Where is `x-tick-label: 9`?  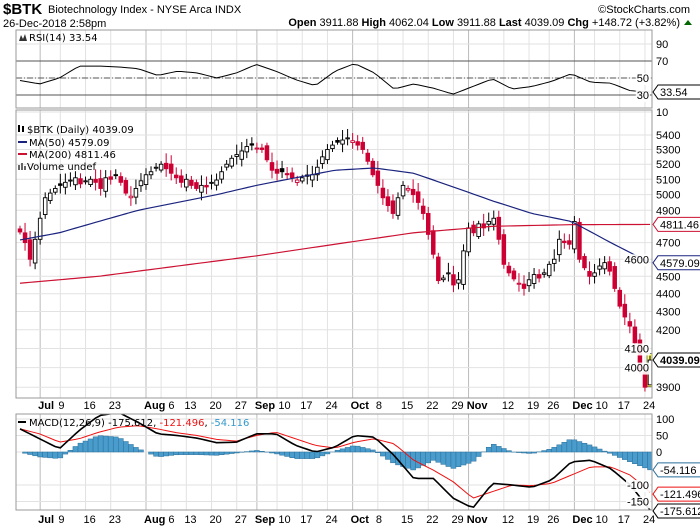
x-tick-label: 9 is located at coordinates (61, 406).